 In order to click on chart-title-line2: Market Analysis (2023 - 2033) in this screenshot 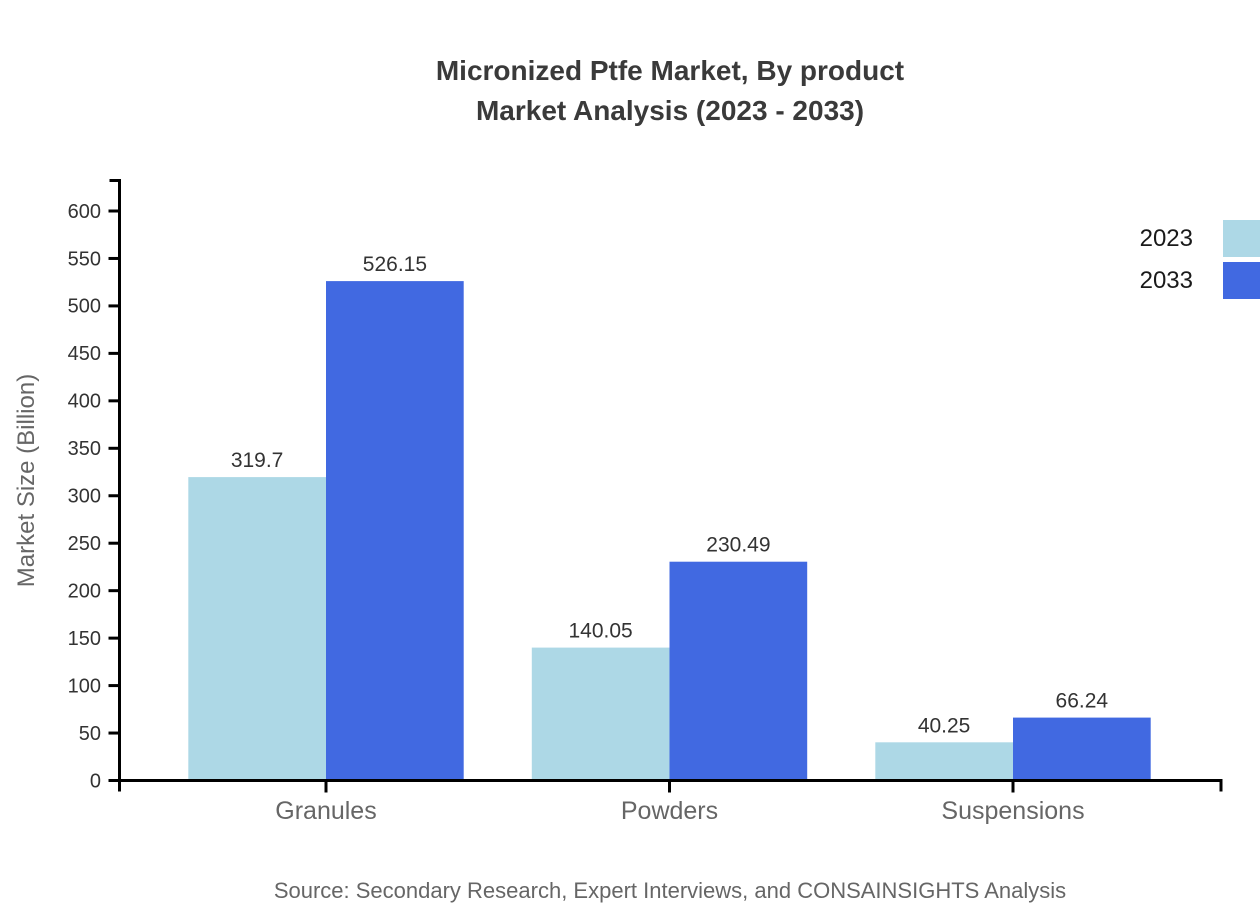, I will do `click(670, 110)`.